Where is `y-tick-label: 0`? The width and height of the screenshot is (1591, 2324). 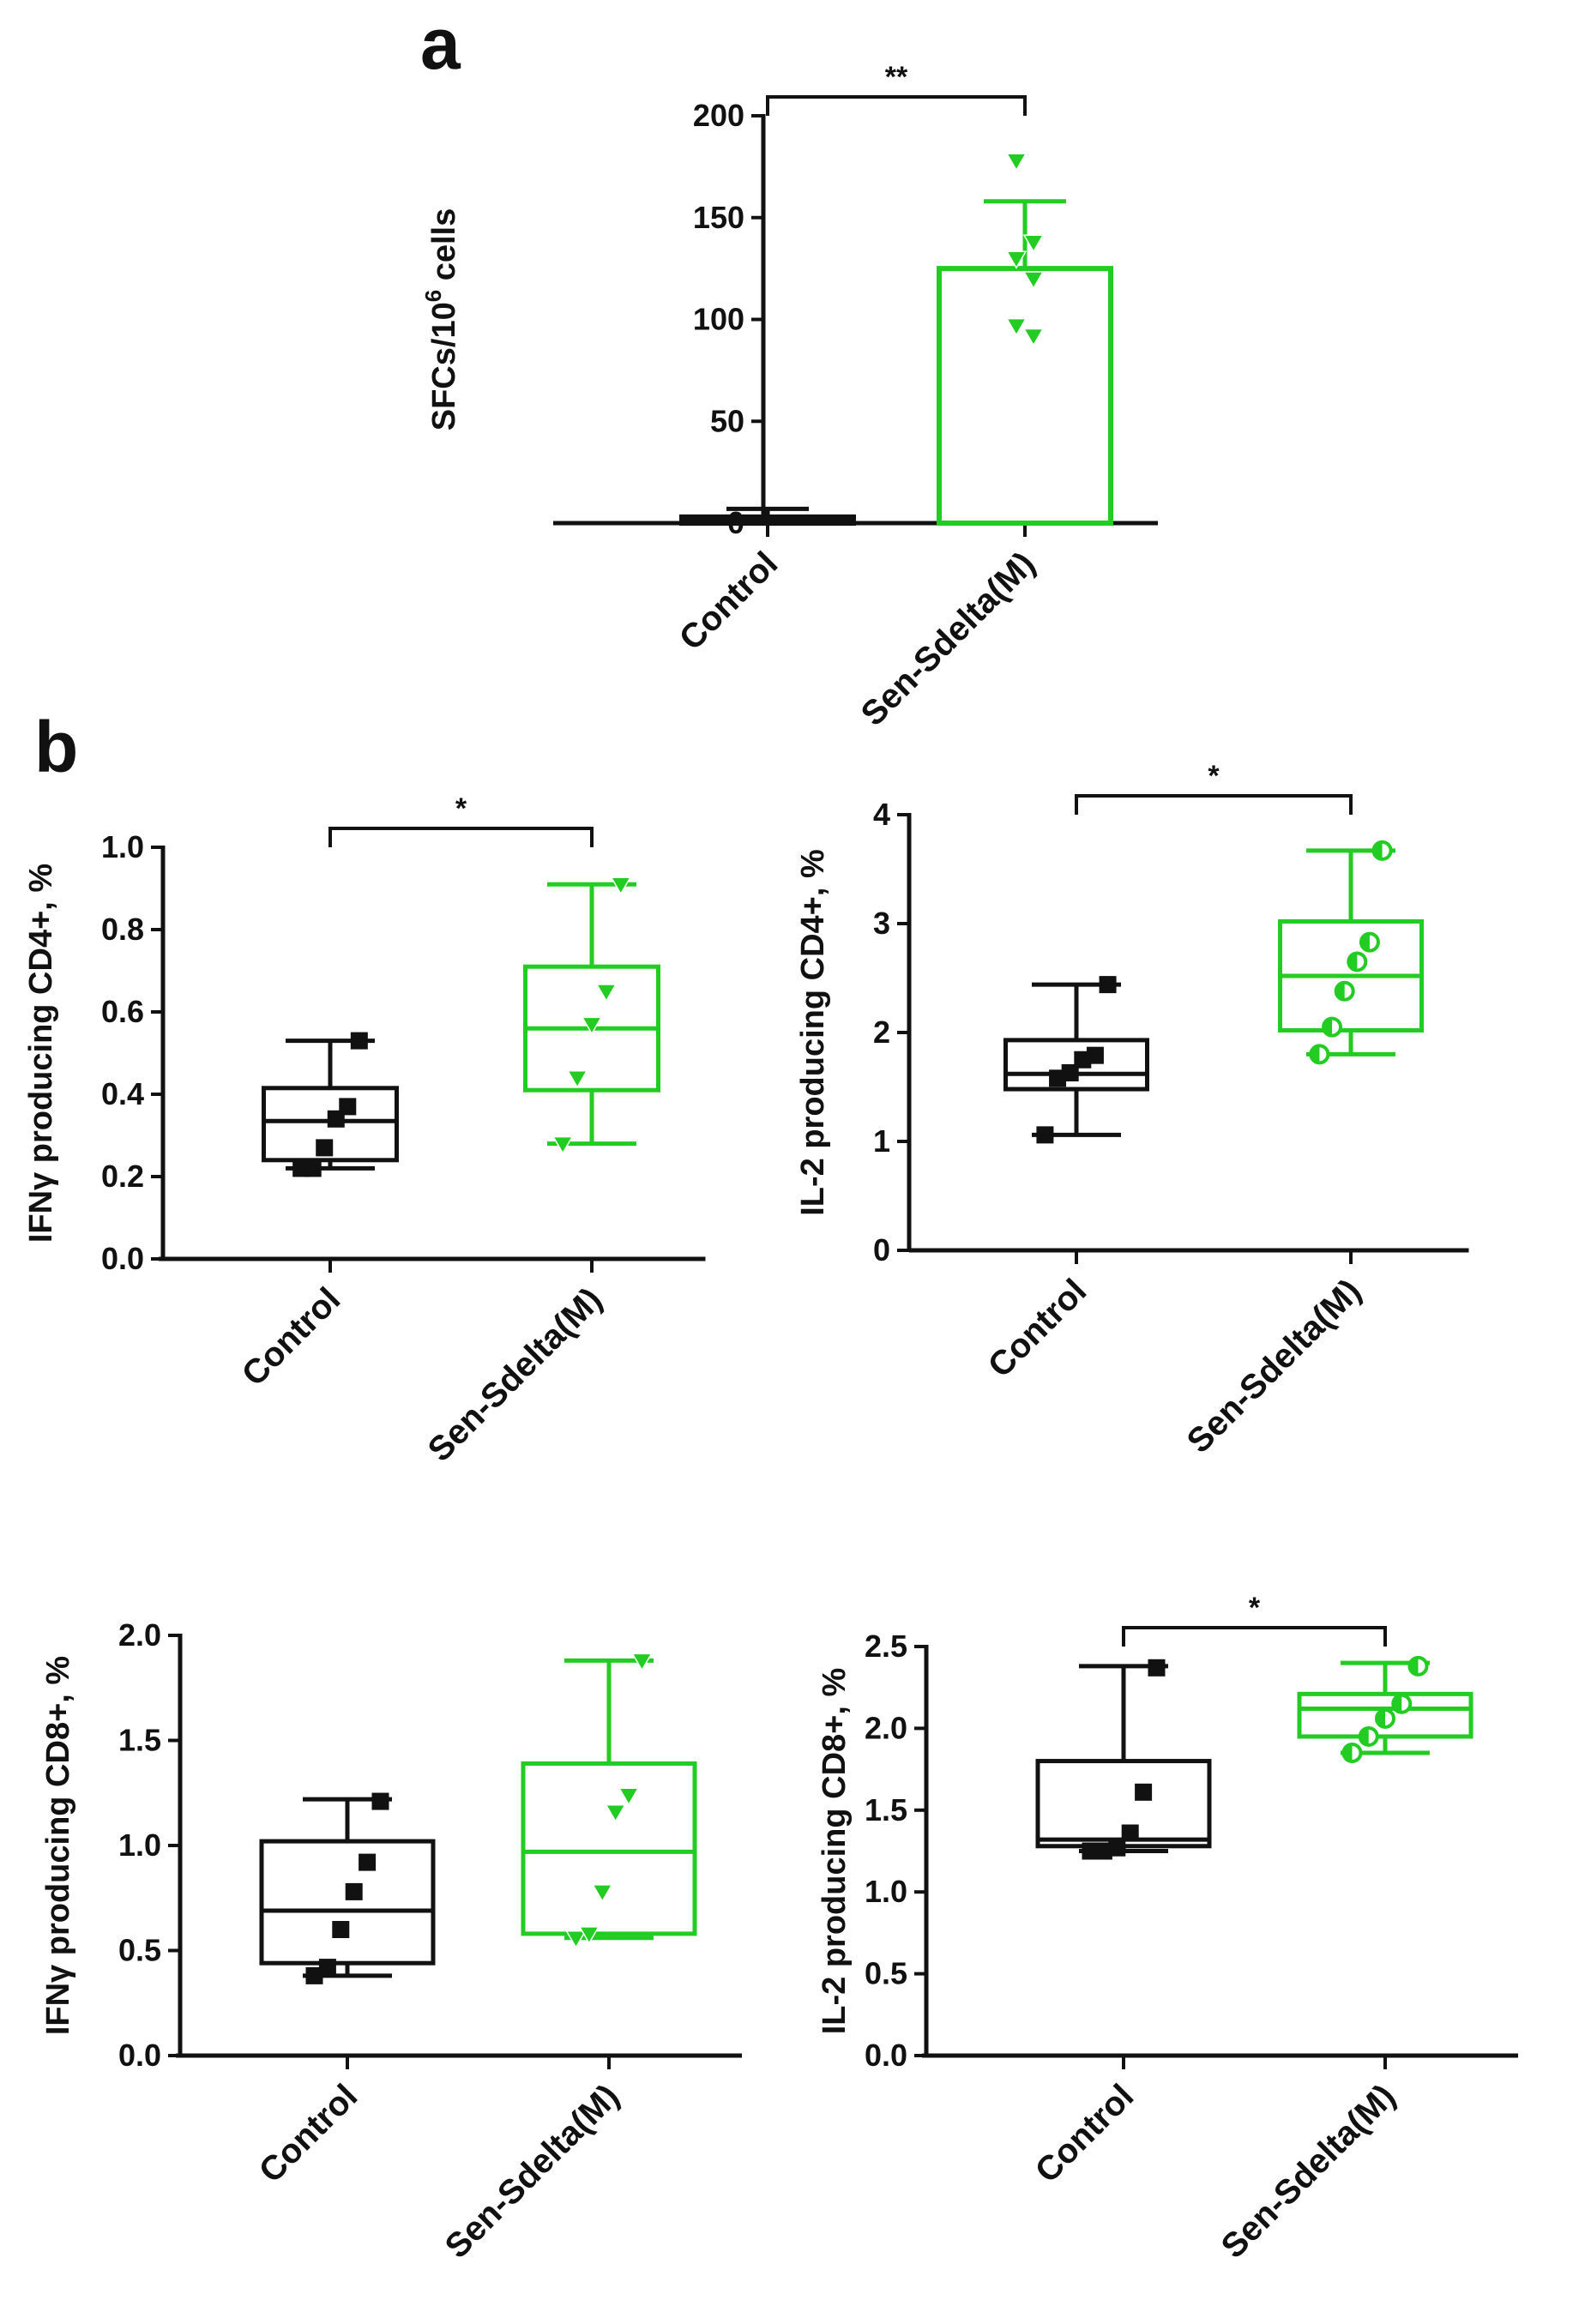
y-tick-label: 0 is located at coordinates (881, 1249).